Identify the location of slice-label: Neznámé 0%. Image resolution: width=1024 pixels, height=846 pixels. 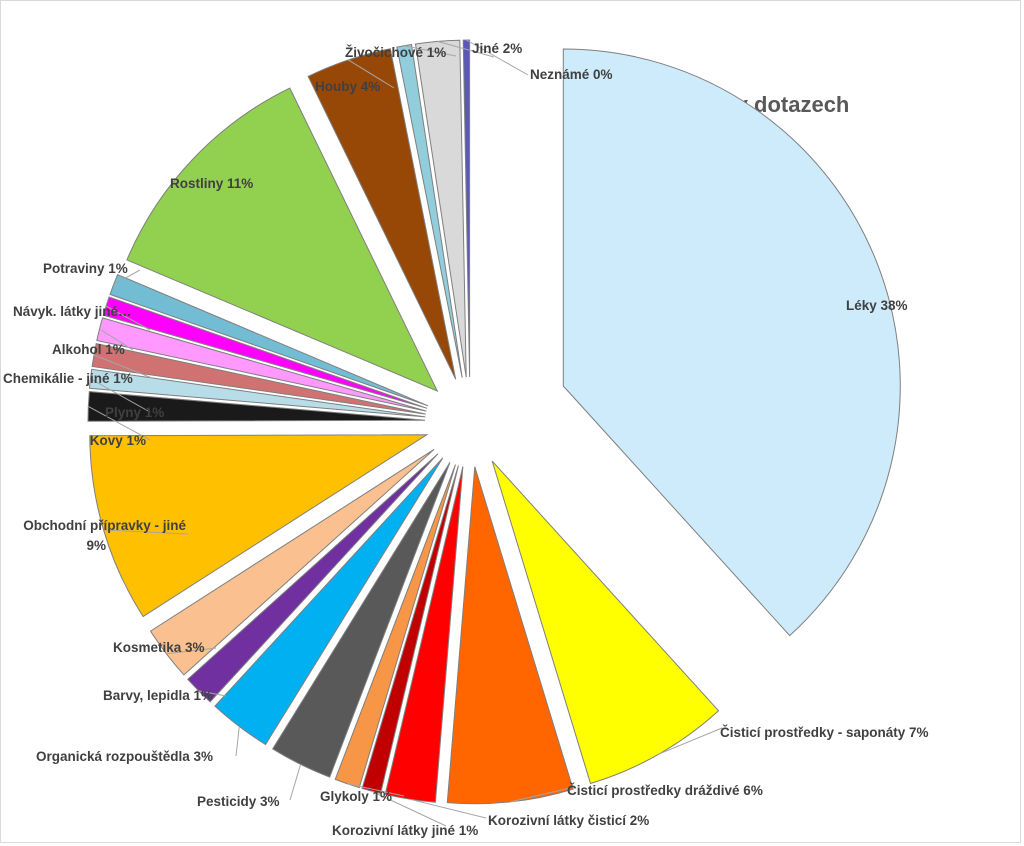
(571, 74).